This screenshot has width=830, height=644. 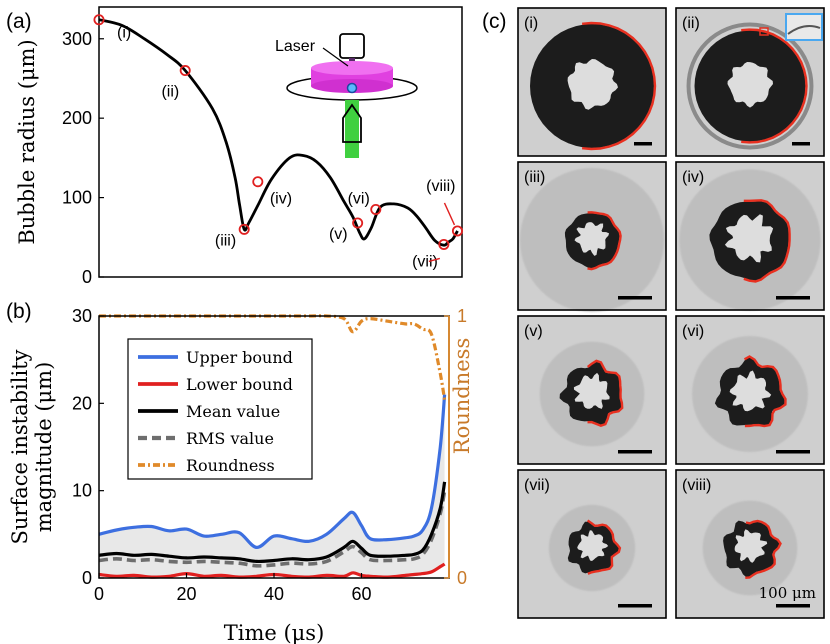 I want to click on frame-marker-label: (vii), so click(x=425, y=261).